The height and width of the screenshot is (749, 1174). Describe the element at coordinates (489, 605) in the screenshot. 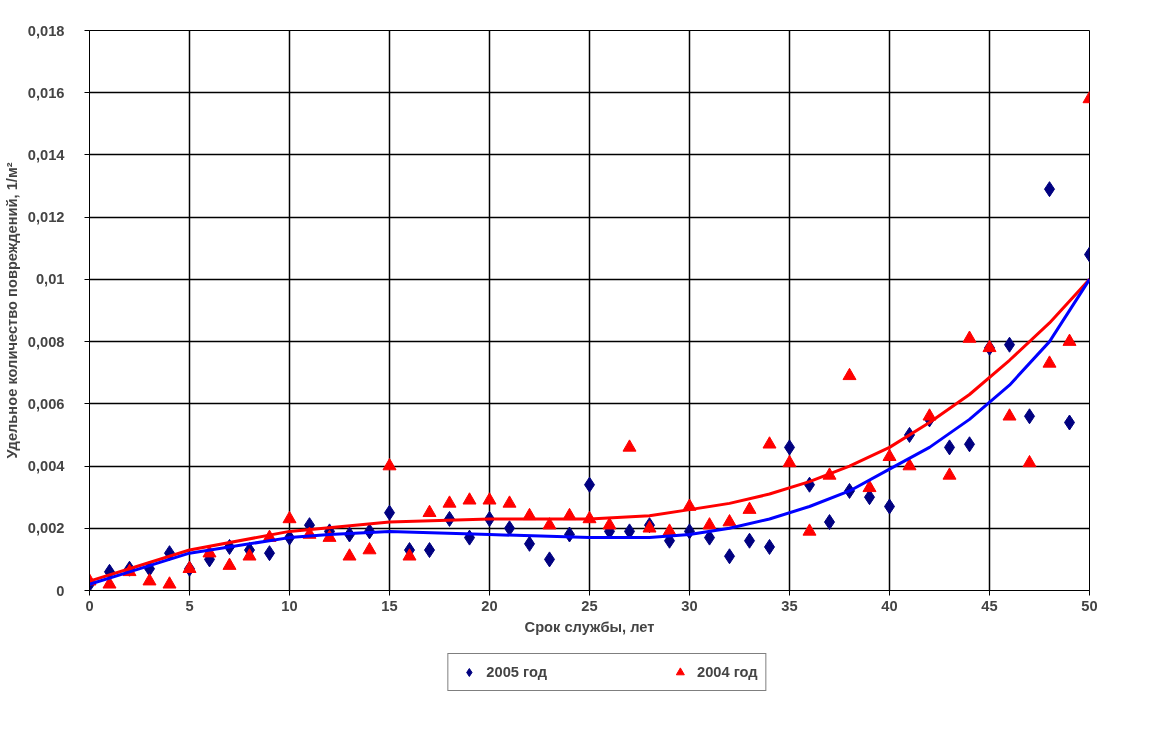

I see `x-tick-label: 20` at that location.